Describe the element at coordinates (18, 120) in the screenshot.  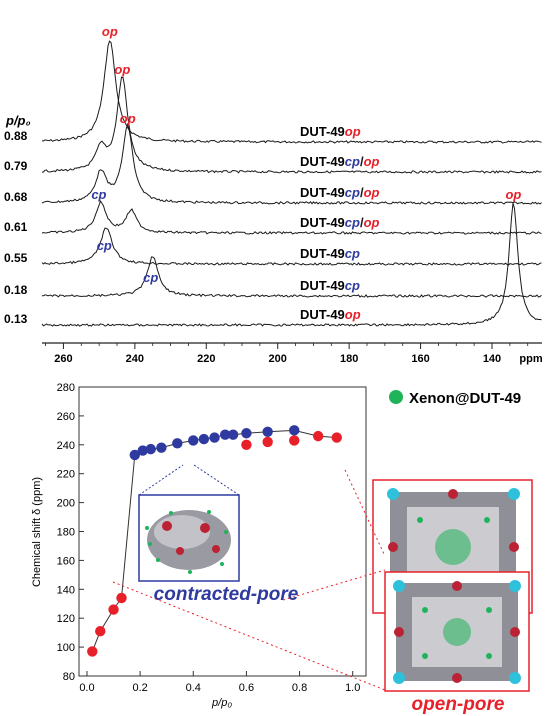
I see `pressure-axis-label: p/p₀` at that location.